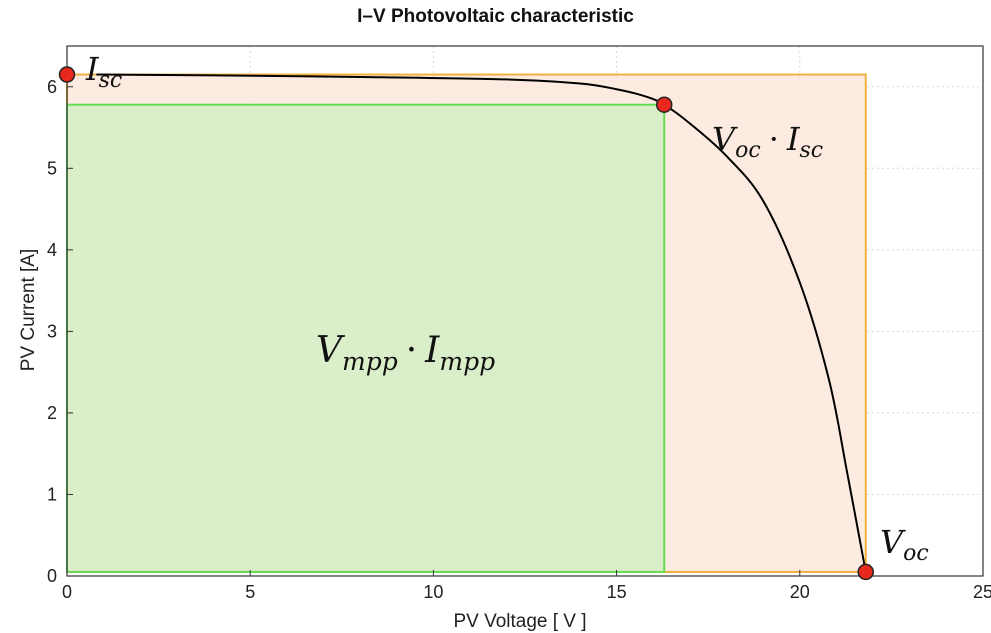 This screenshot has height=633, width=991. Describe the element at coordinates (519, 621) in the screenshot. I see `x-axis-title: PV Voltage [ V ]` at that location.